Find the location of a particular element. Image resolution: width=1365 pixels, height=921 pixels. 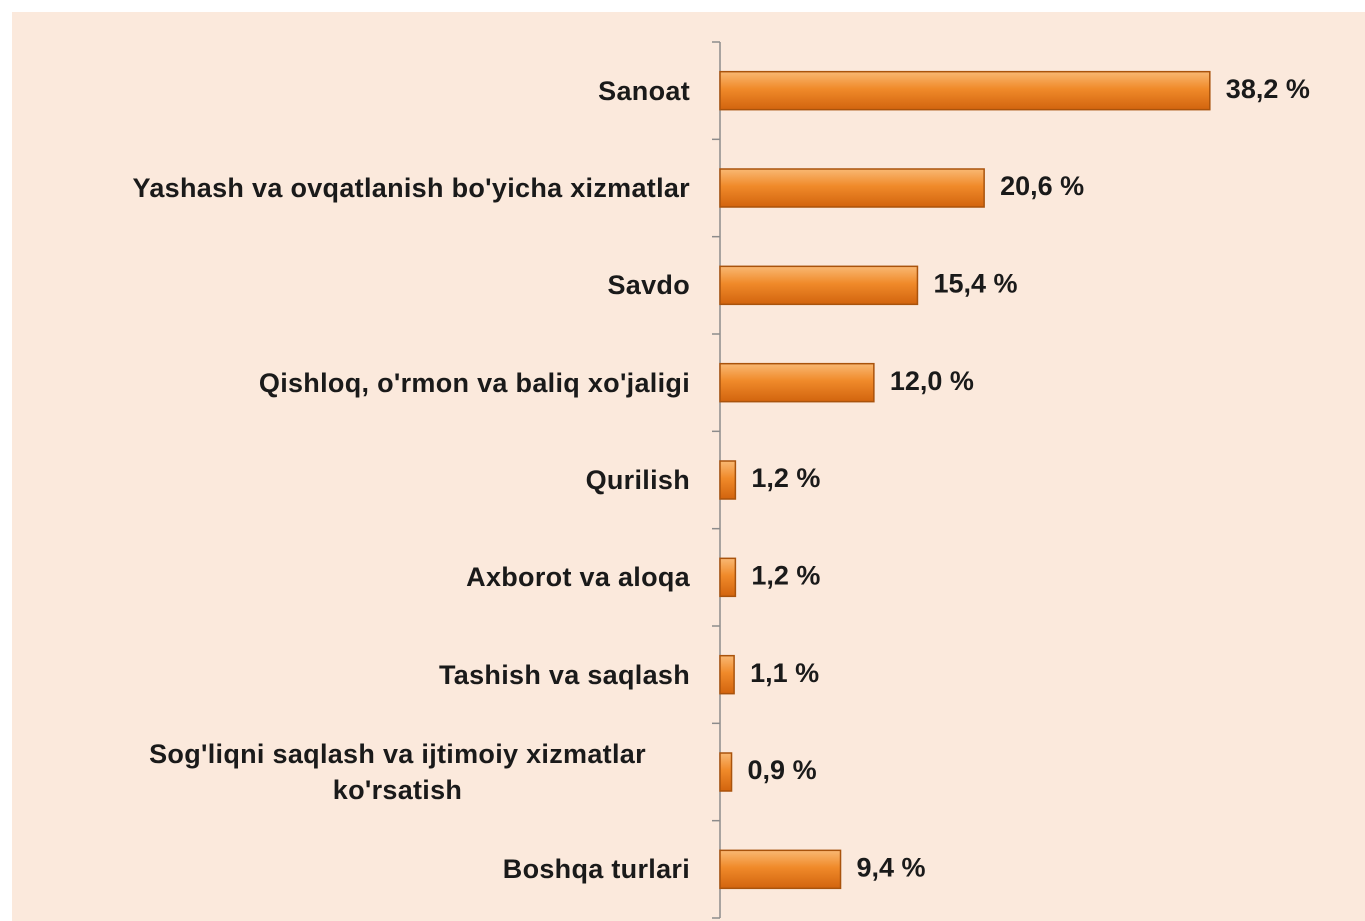

value-label: 20,6 % is located at coordinates (1042, 186).